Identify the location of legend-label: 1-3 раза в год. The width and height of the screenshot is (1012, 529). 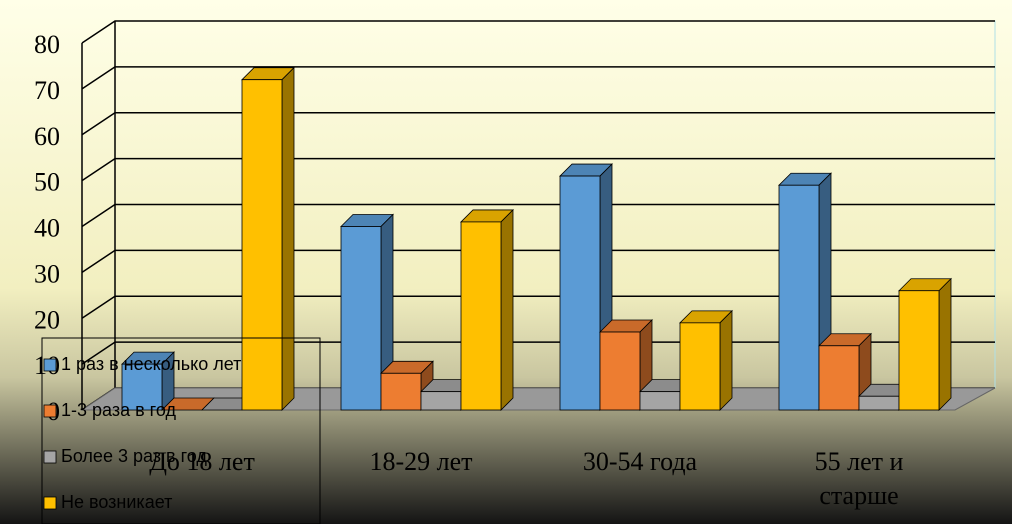
(118, 410).